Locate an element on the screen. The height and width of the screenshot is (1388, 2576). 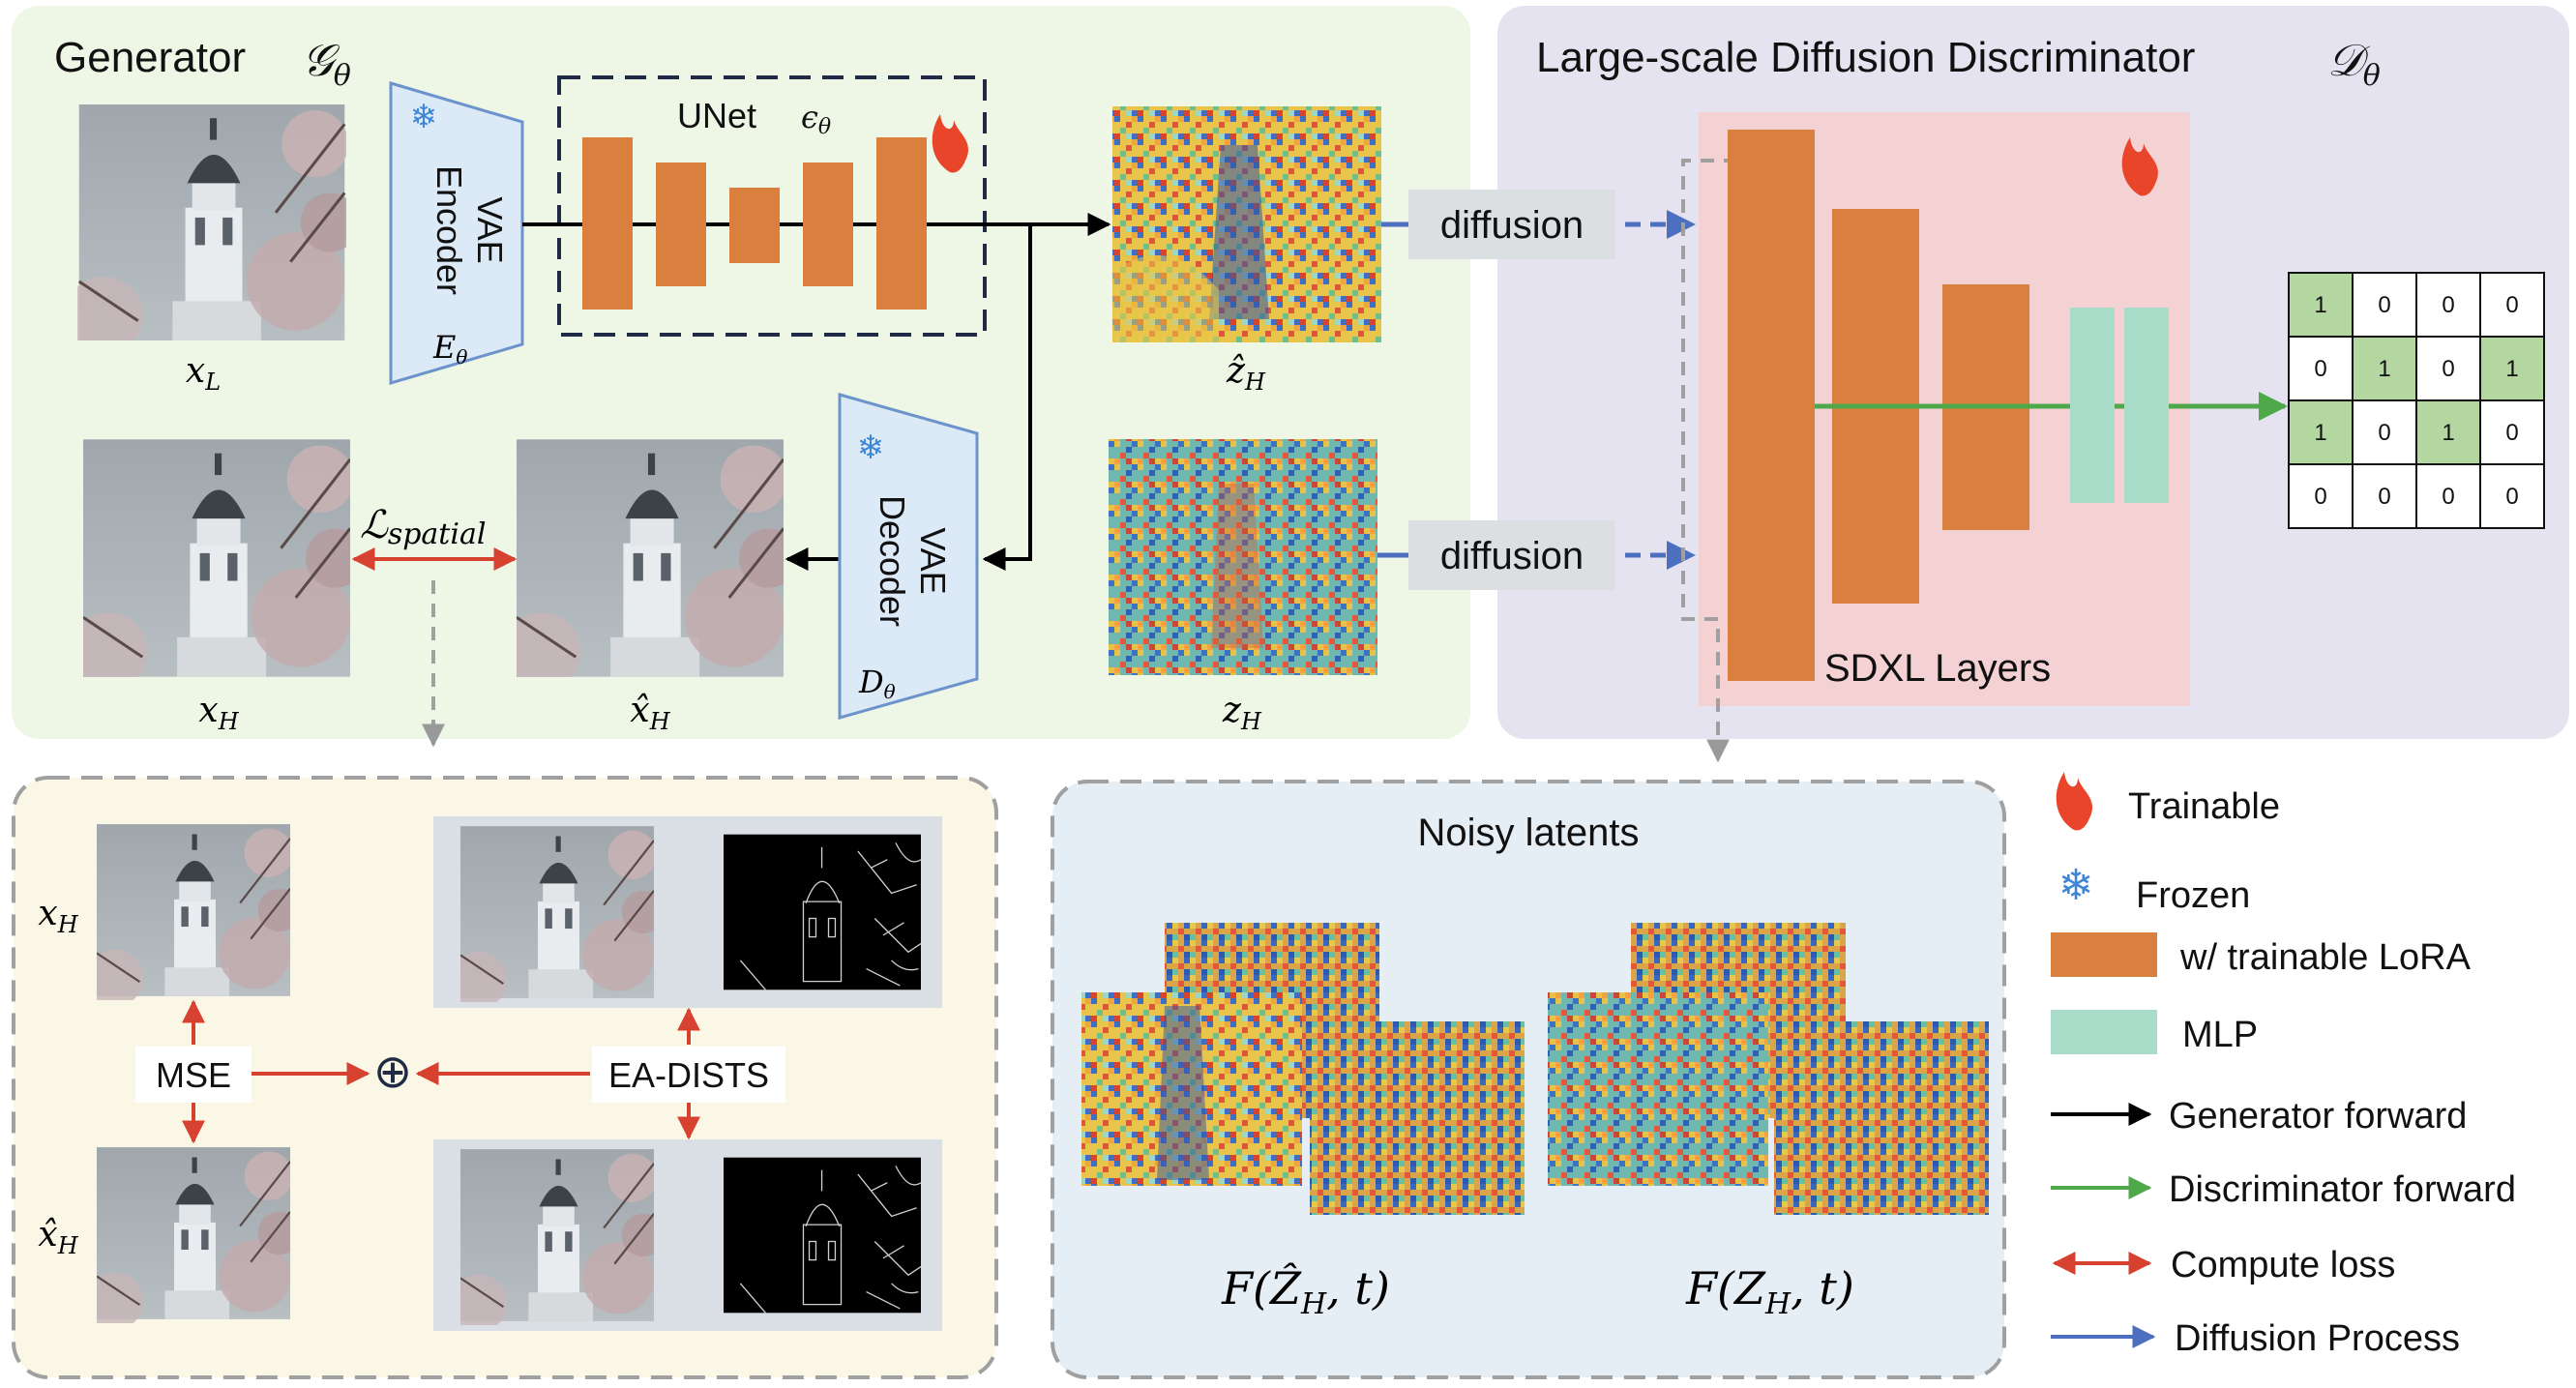
formula-left: F(ẐH, t) is located at coordinates (1306, 1291).